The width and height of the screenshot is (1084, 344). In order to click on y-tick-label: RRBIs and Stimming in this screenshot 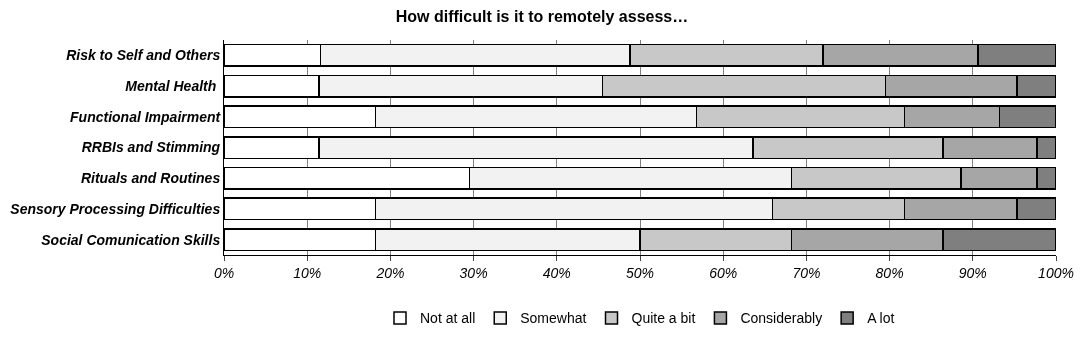, I will do `click(151, 147)`.